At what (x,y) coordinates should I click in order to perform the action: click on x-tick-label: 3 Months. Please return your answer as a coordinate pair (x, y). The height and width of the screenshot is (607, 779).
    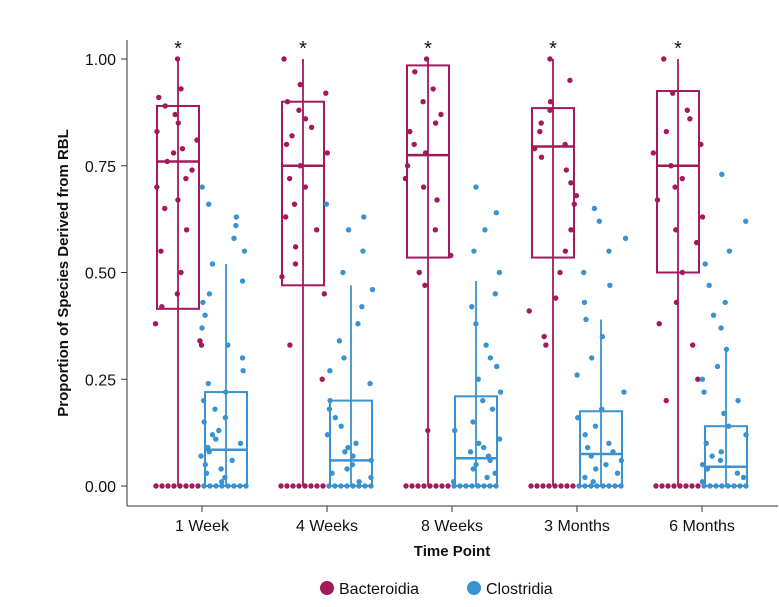
    Looking at the image, I should click on (577, 526).